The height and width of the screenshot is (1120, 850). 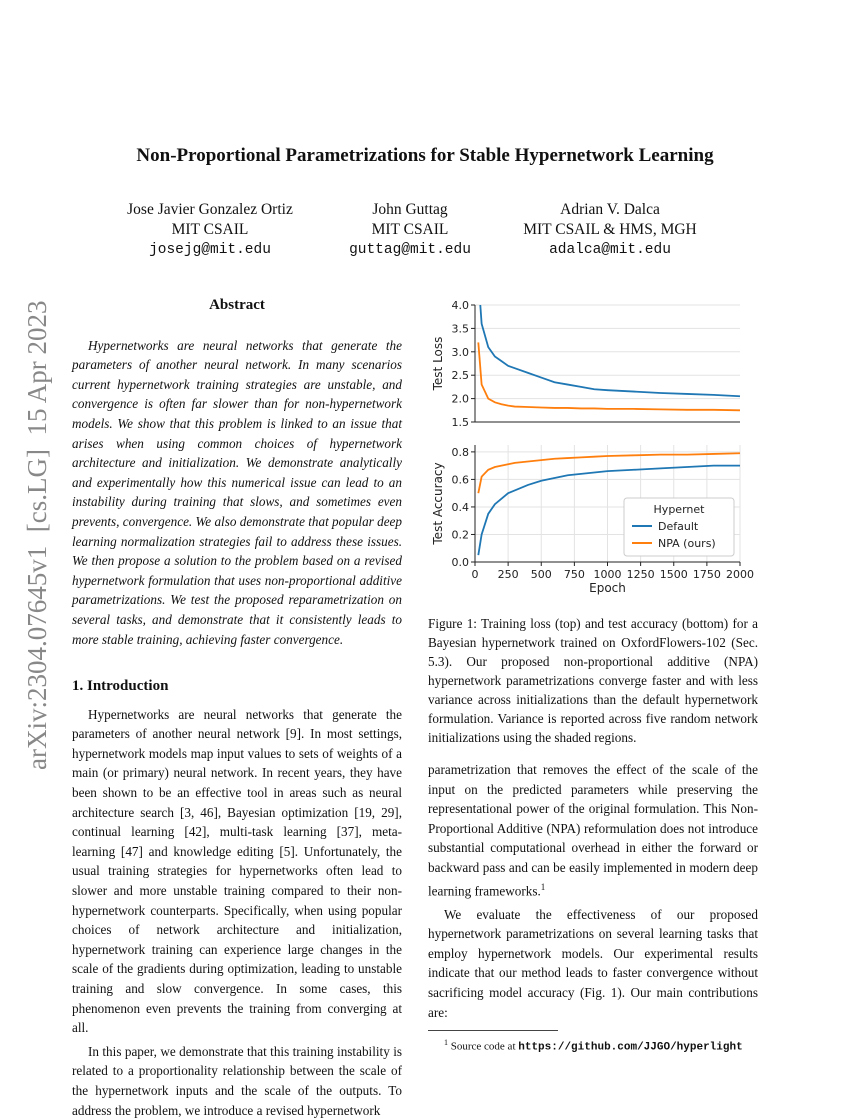 What do you see at coordinates (461, 422) in the screenshot?
I see `y-tick-label: 1.5` at bounding box center [461, 422].